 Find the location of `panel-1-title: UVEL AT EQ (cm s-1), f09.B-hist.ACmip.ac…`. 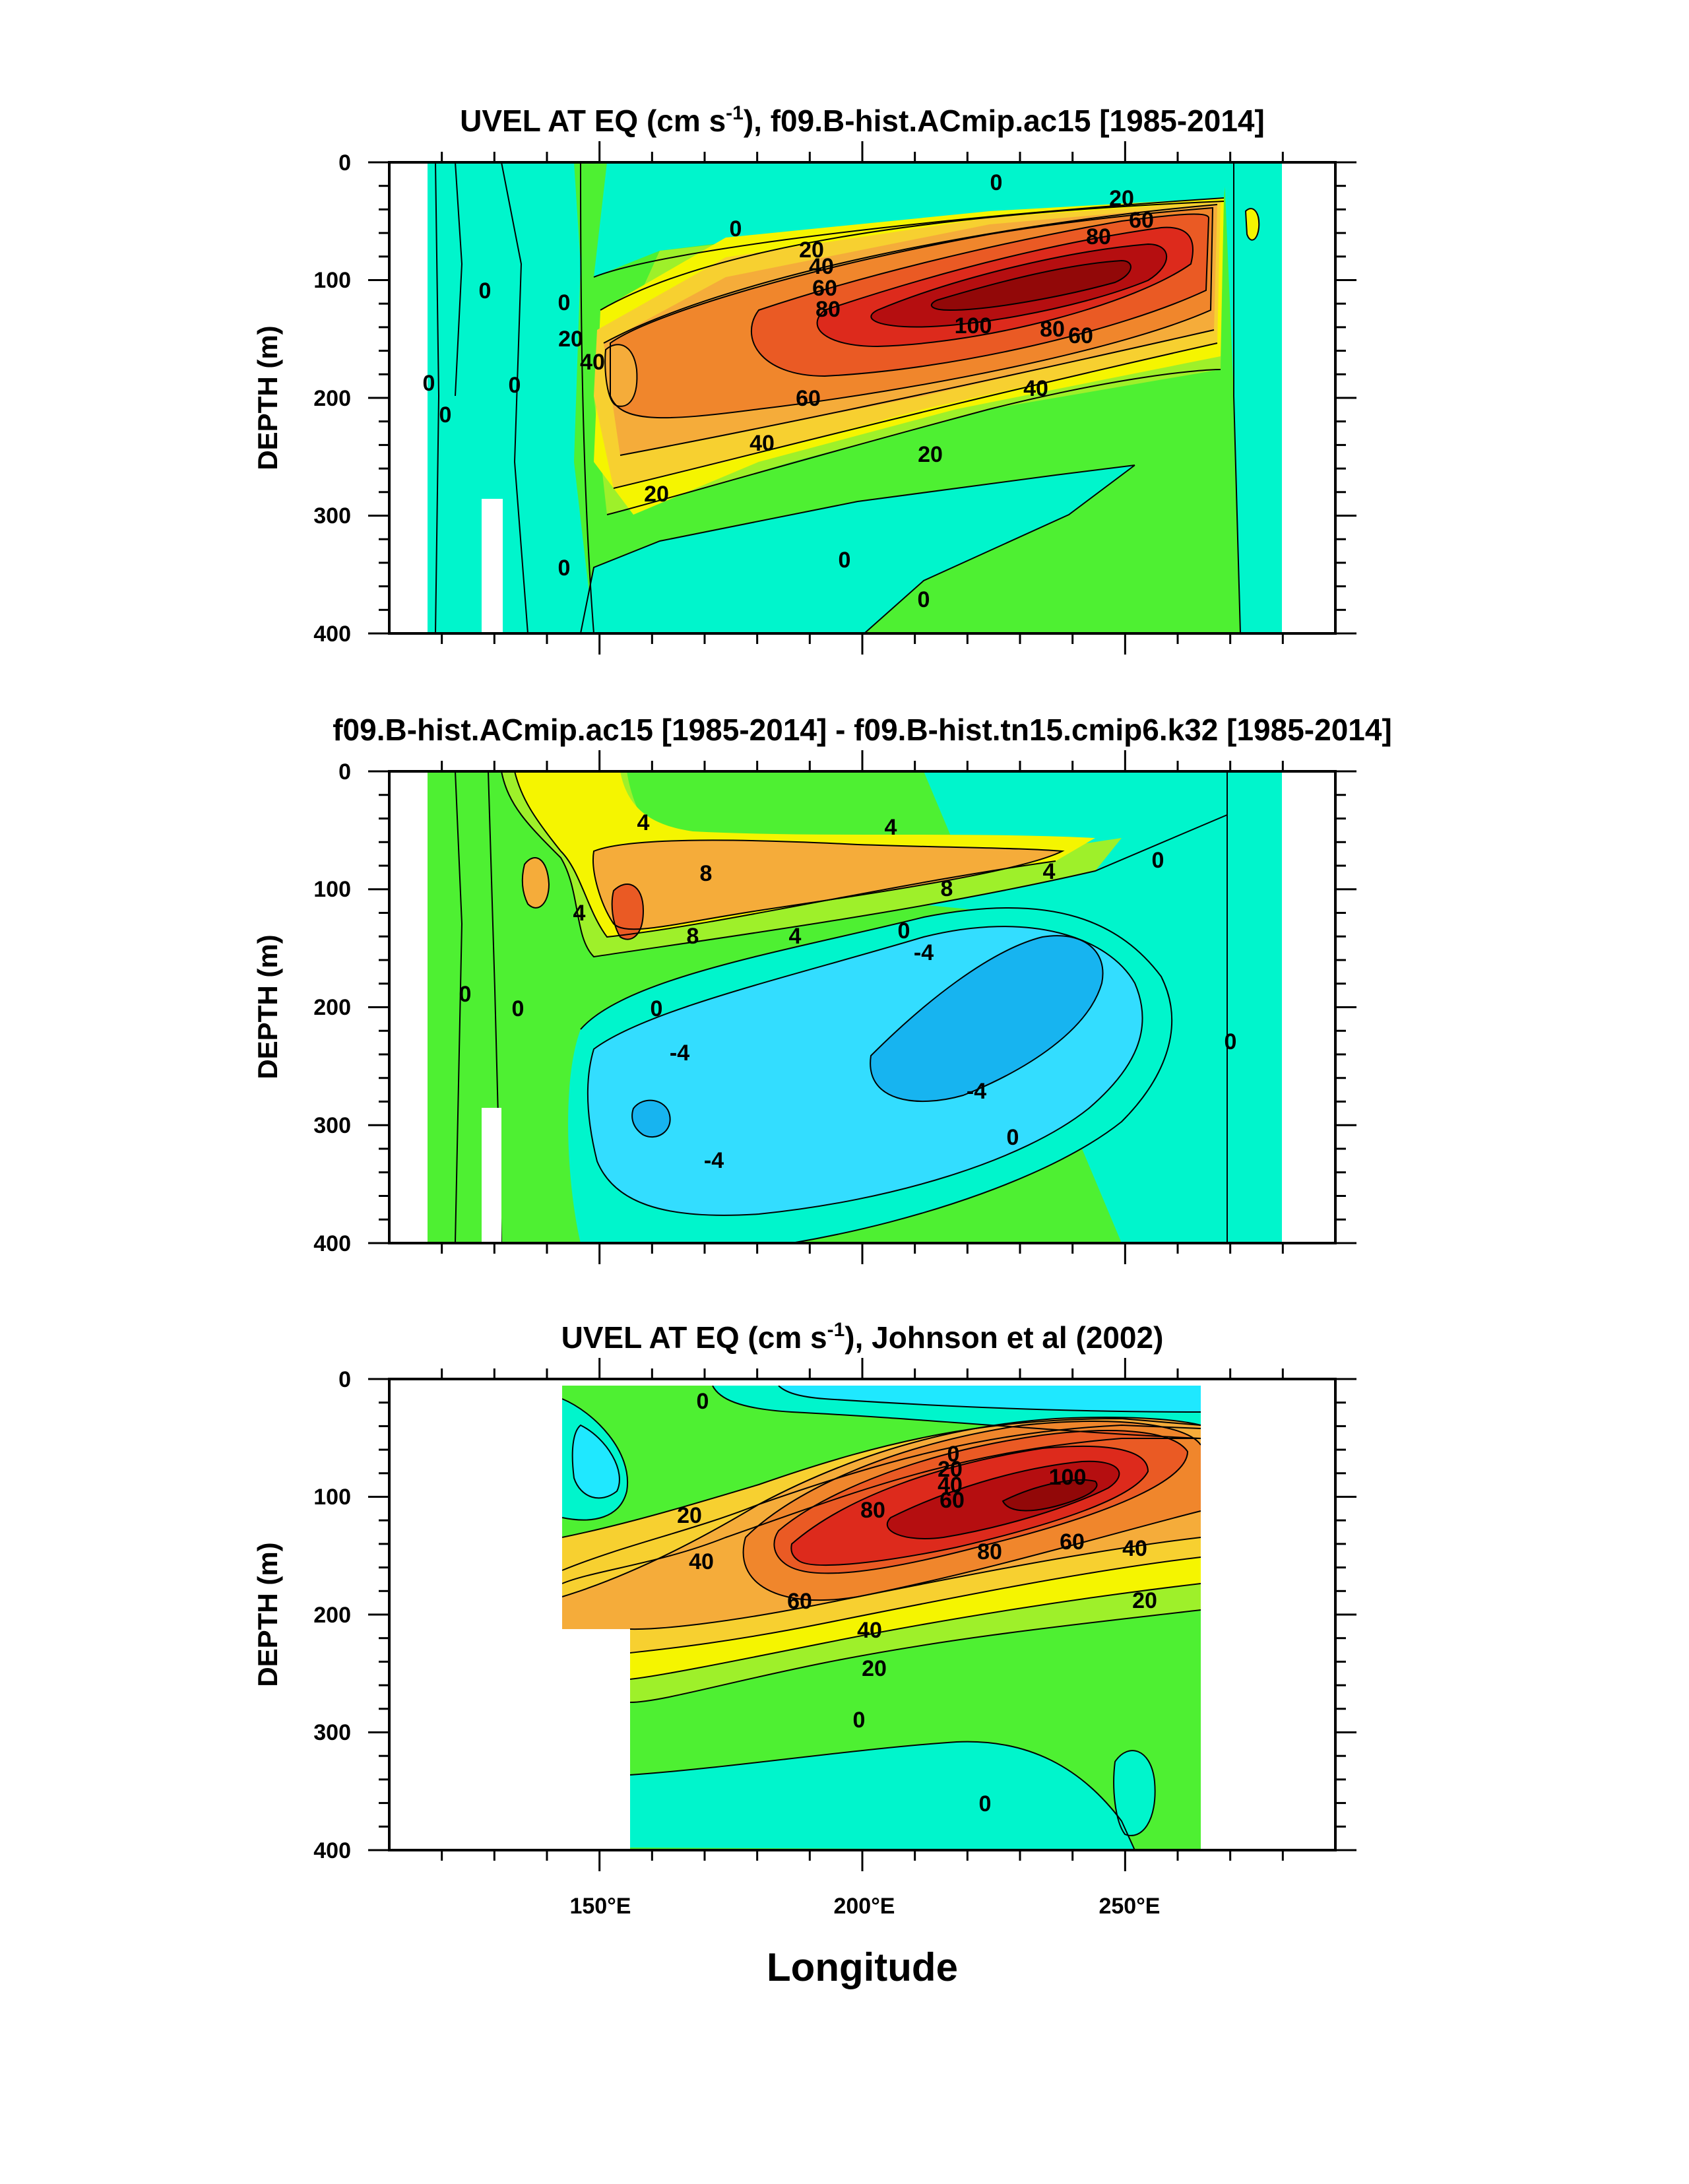

panel-1-title: UVEL AT EQ (cm s-1), f09.B-hist.ACmip.ac… is located at coordinates (862, 120).